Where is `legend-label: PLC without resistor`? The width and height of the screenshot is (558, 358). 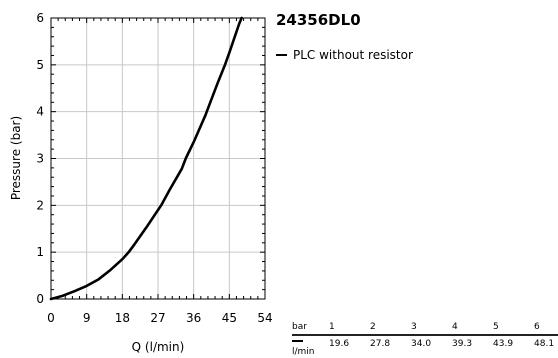
legend-label: PLC without resistor is located at coordinates (353, 55).